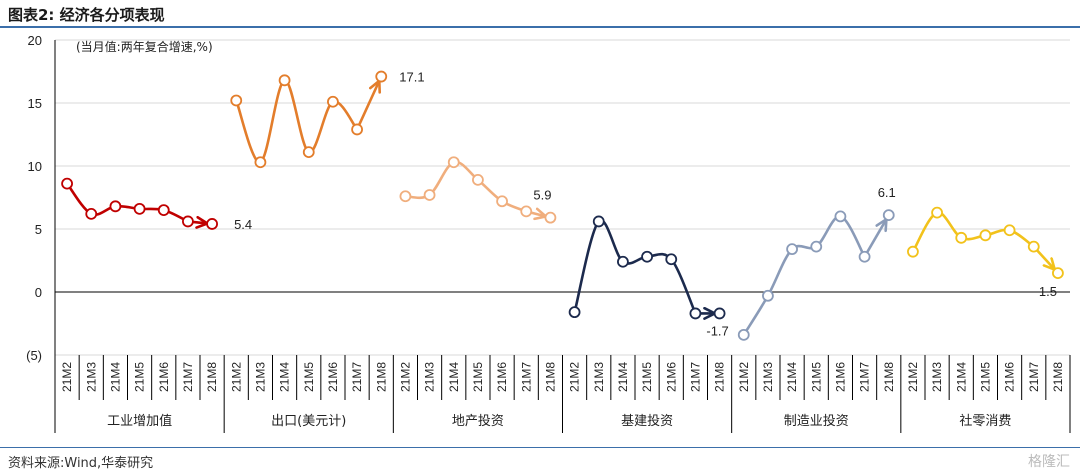 This screenshot has width=1080, height=474. I want to click on category-label: 制造业投资, so click(816, 421).